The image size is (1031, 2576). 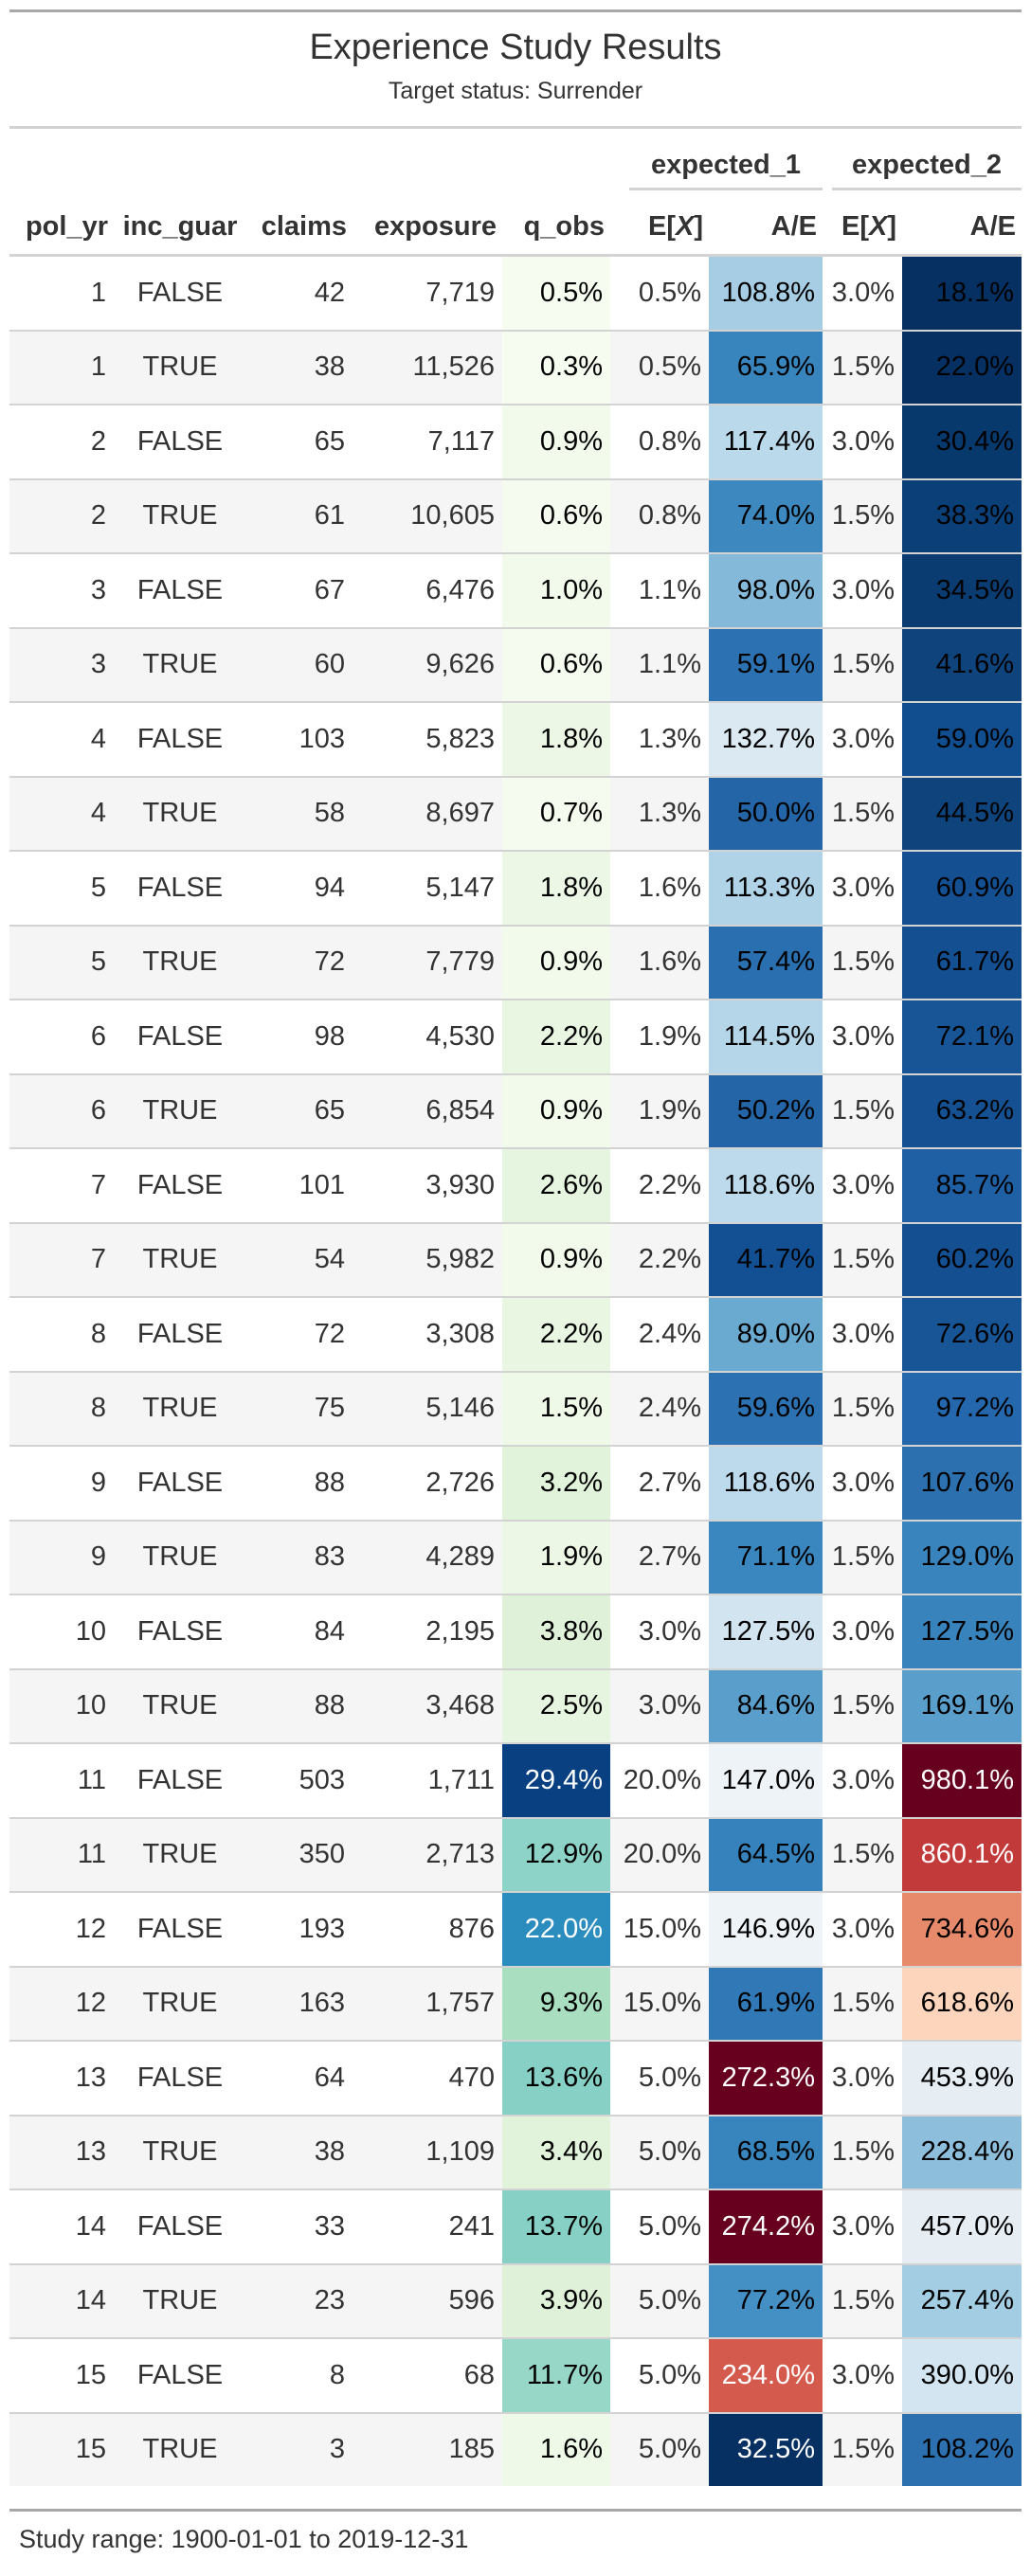 I want to click on cell-expected-1-ae: 117.4%, so click(x=766, y=441).